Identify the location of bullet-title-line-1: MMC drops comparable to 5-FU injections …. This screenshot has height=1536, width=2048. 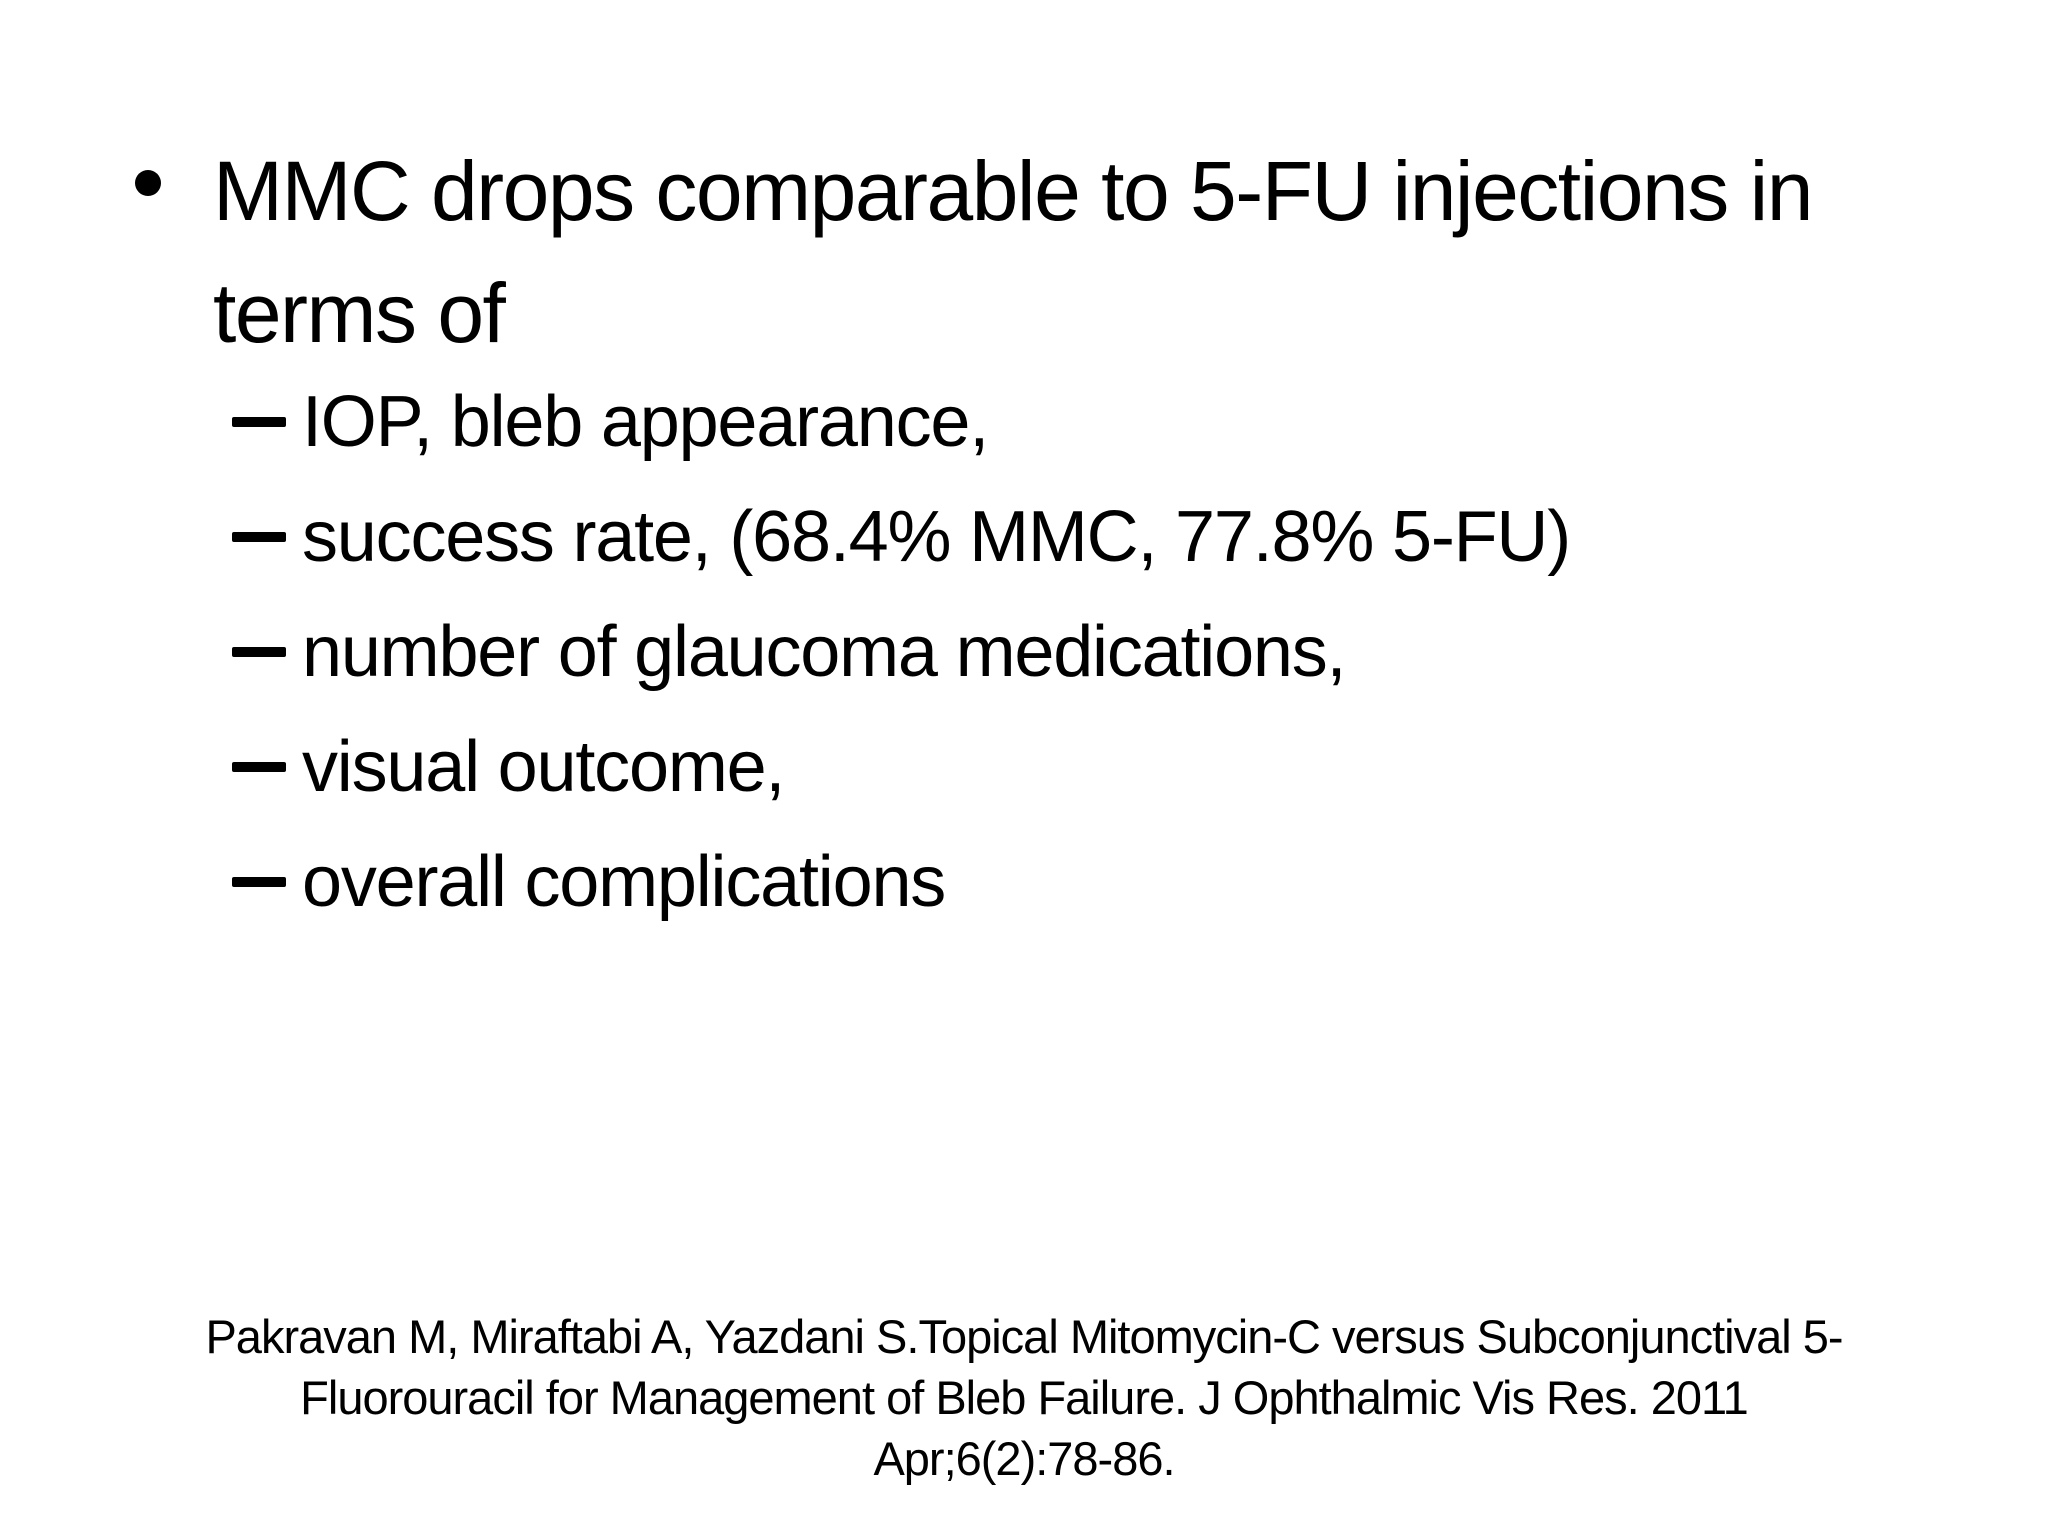
(1013, 191).